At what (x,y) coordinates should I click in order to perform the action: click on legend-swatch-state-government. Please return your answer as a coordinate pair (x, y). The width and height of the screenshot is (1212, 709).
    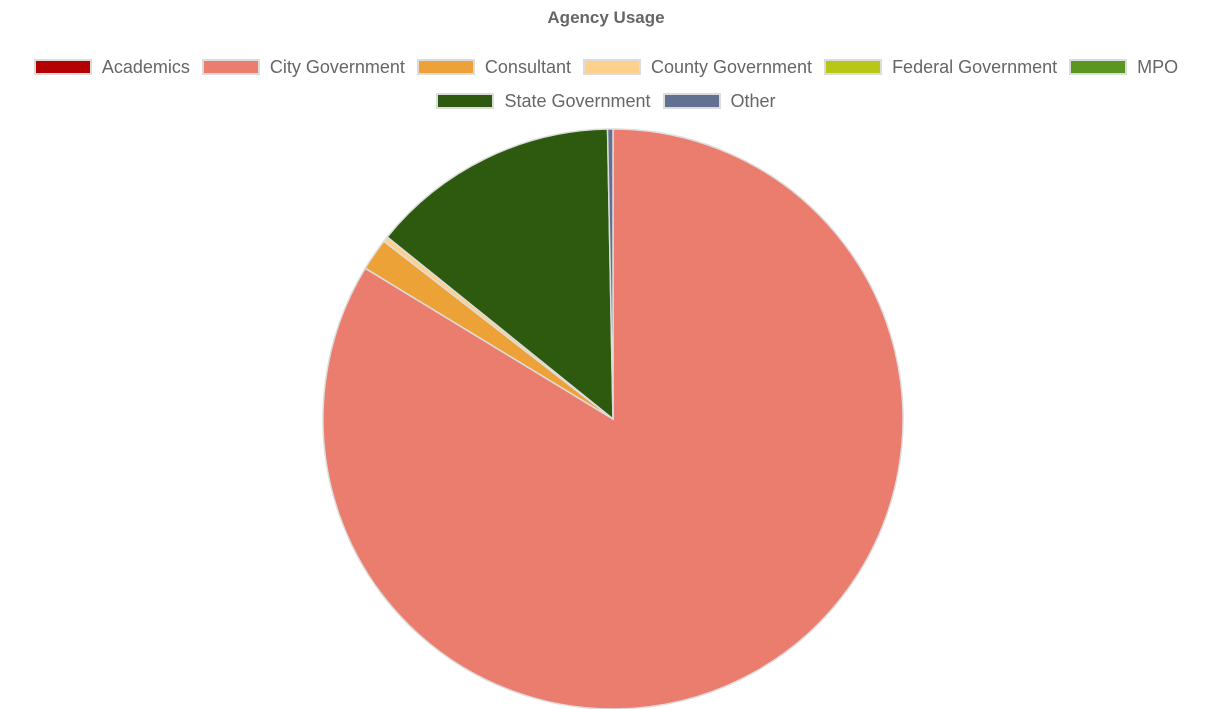
    Looking at the image, I should click on (465, 101).